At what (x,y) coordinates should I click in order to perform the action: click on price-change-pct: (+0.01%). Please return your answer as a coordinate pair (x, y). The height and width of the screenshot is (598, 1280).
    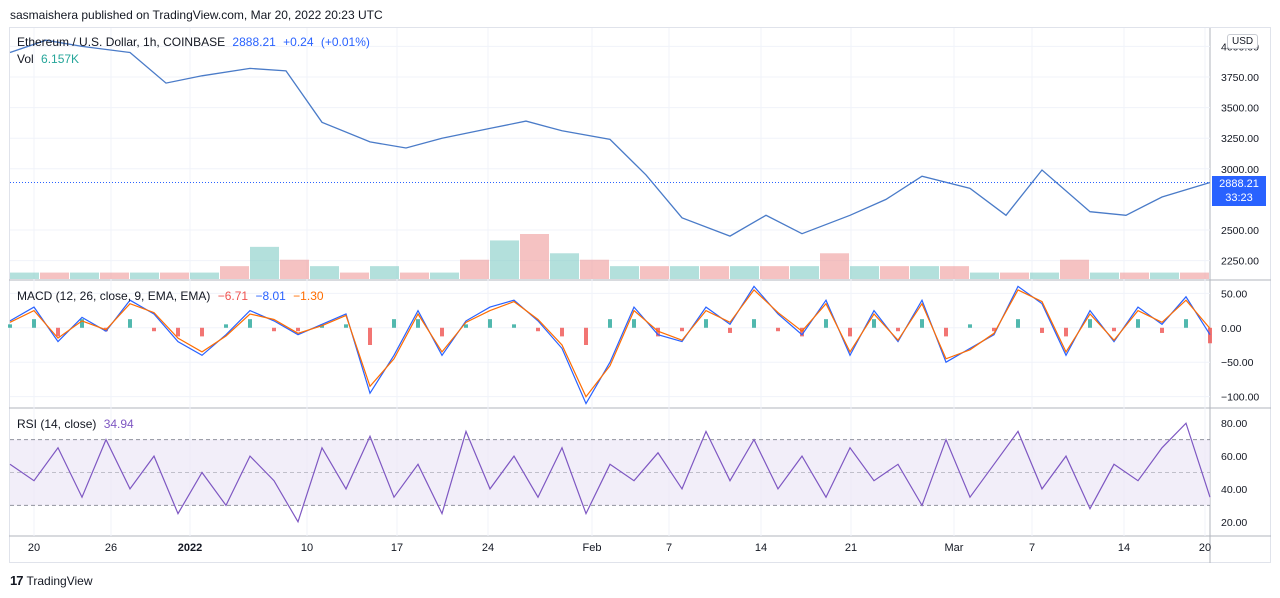
    Looking at the image, I should click on (345, 42).